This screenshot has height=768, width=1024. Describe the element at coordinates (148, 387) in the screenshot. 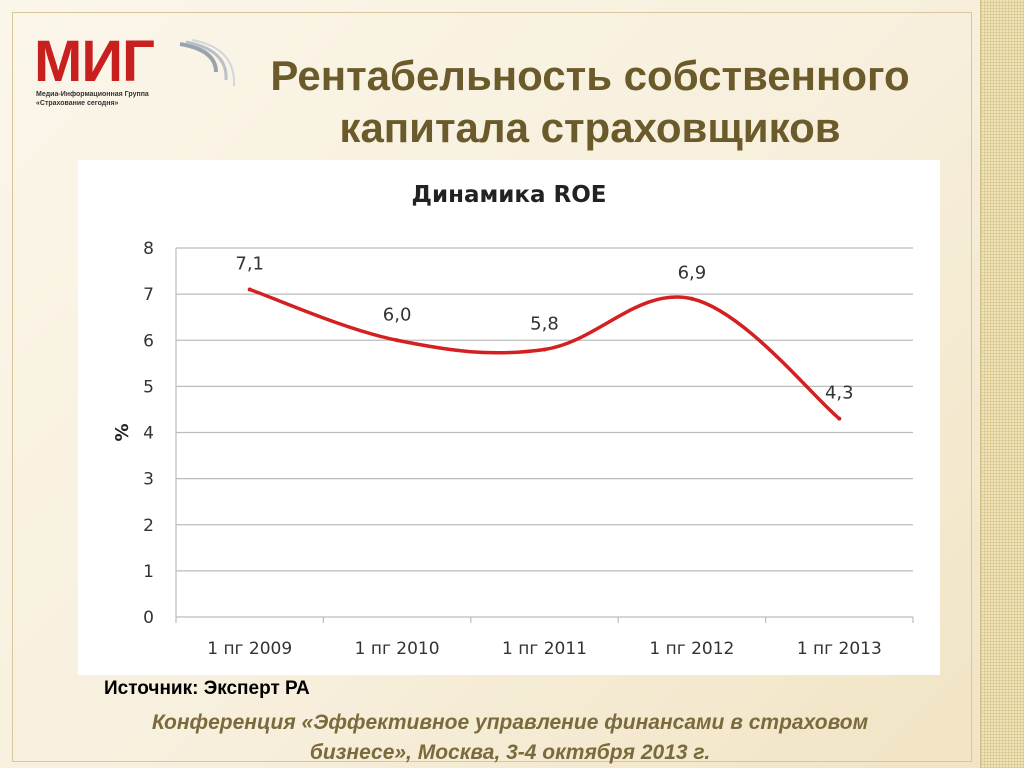

I see `y-tick-label: 5` at that location.